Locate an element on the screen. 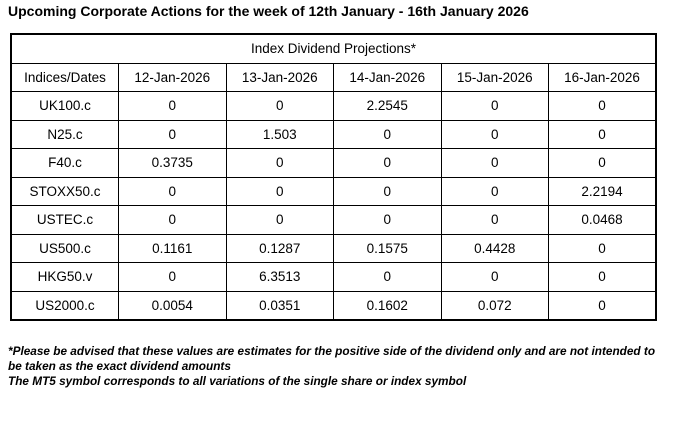  table-title-row: Index Dividend Projections* is located at coordinates (333, 48).